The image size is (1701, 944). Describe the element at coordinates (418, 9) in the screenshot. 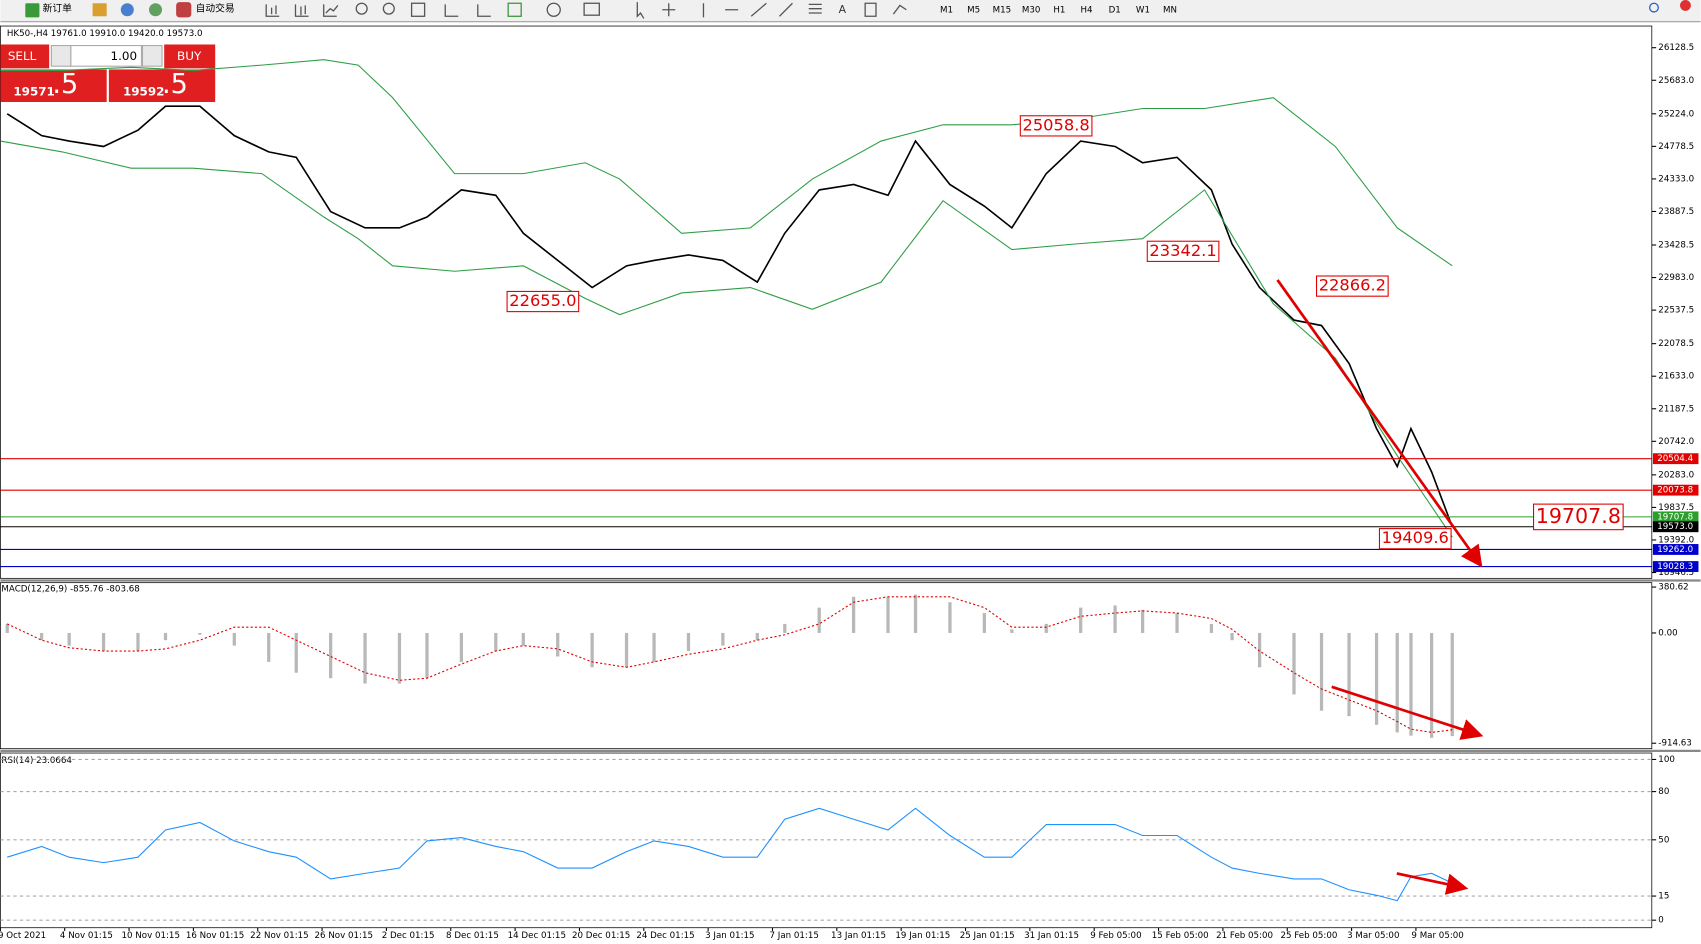

I see `tile-tool` at that location.